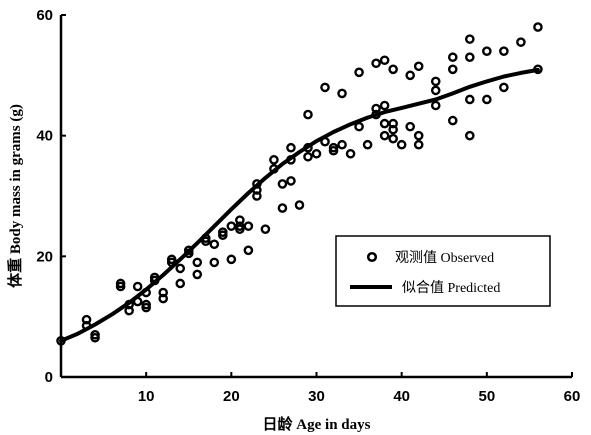 The width and height of the screenshot is (591, 435). What do you see at coordinates (49, 377) in the screenshot?
I see `y-tick-label: 0` at bounding box center [49, 377].